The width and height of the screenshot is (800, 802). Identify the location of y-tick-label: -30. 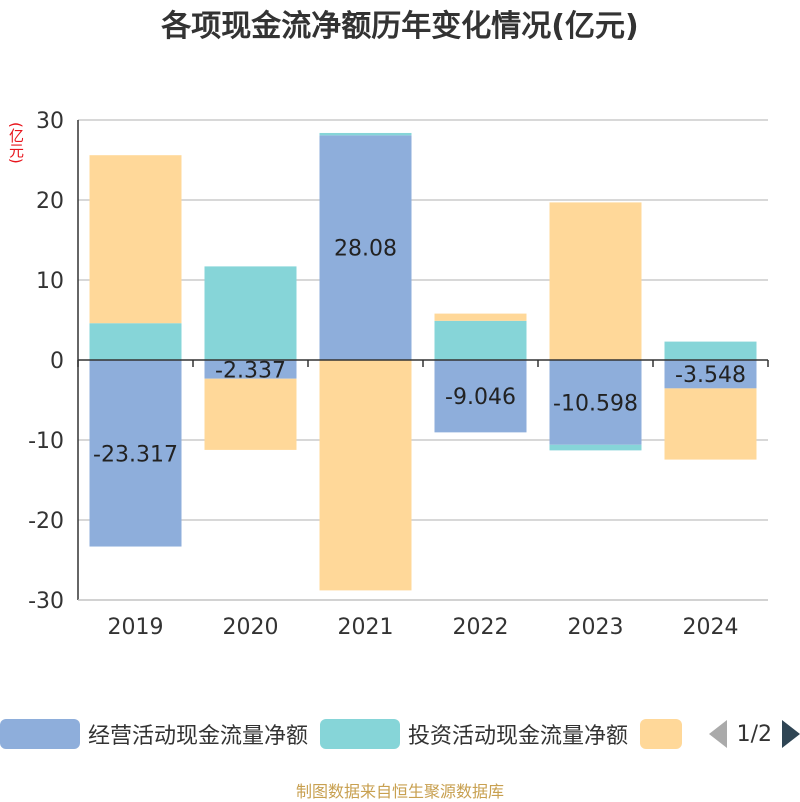
(46, 601).